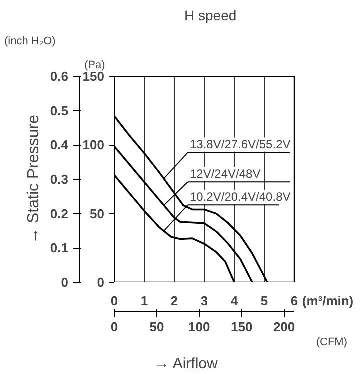 The image size is (361, 374). I want to click on x-tick-label: 0, so click(114, 301).